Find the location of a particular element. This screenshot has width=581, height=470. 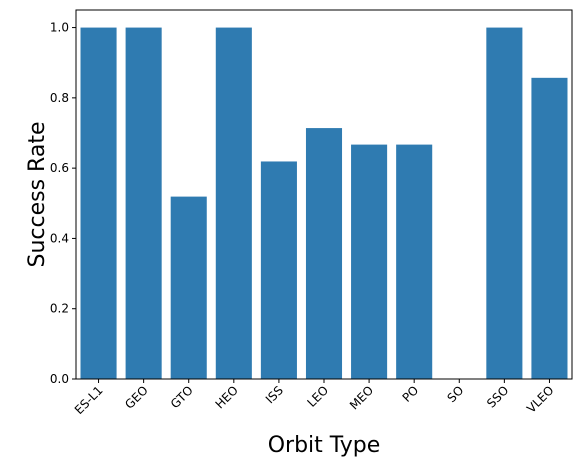

x-tick-label: GTO is located at coordinates (182, 397).